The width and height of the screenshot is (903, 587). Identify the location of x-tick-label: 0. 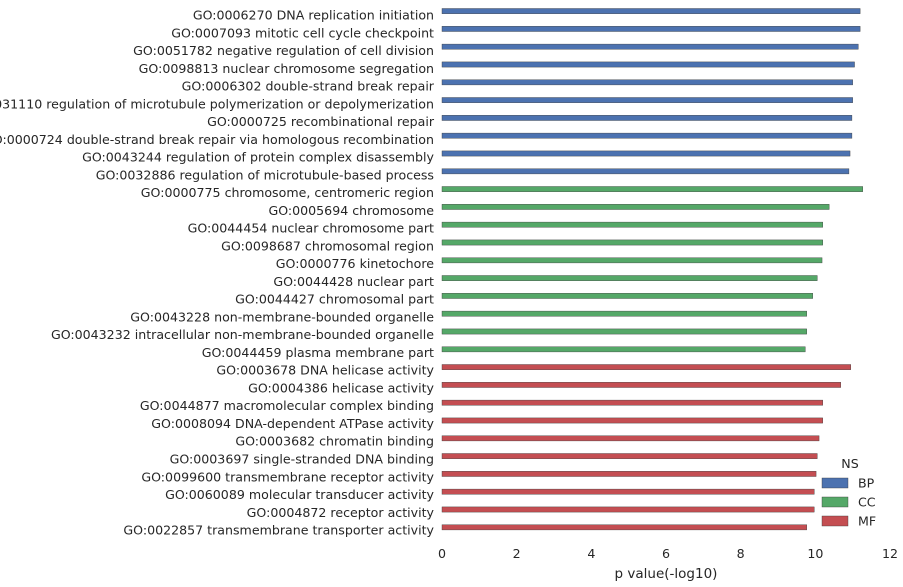
(442, 553).